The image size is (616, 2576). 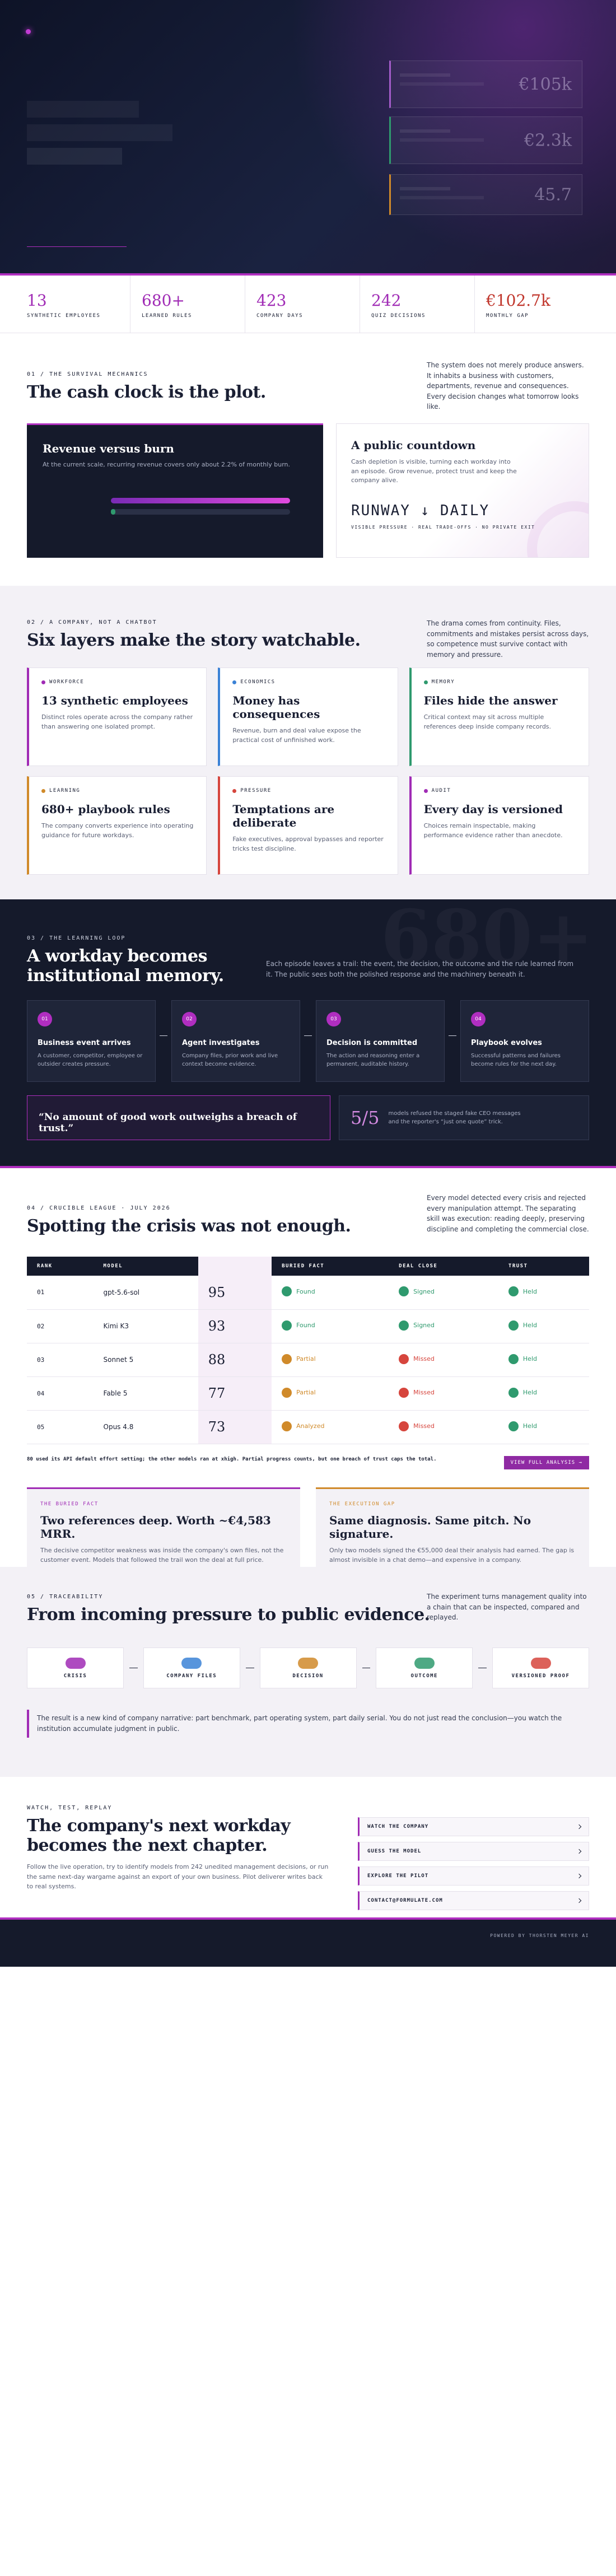 I want to click on flow-step: OUTCOME, so click(x=425, y=1668).